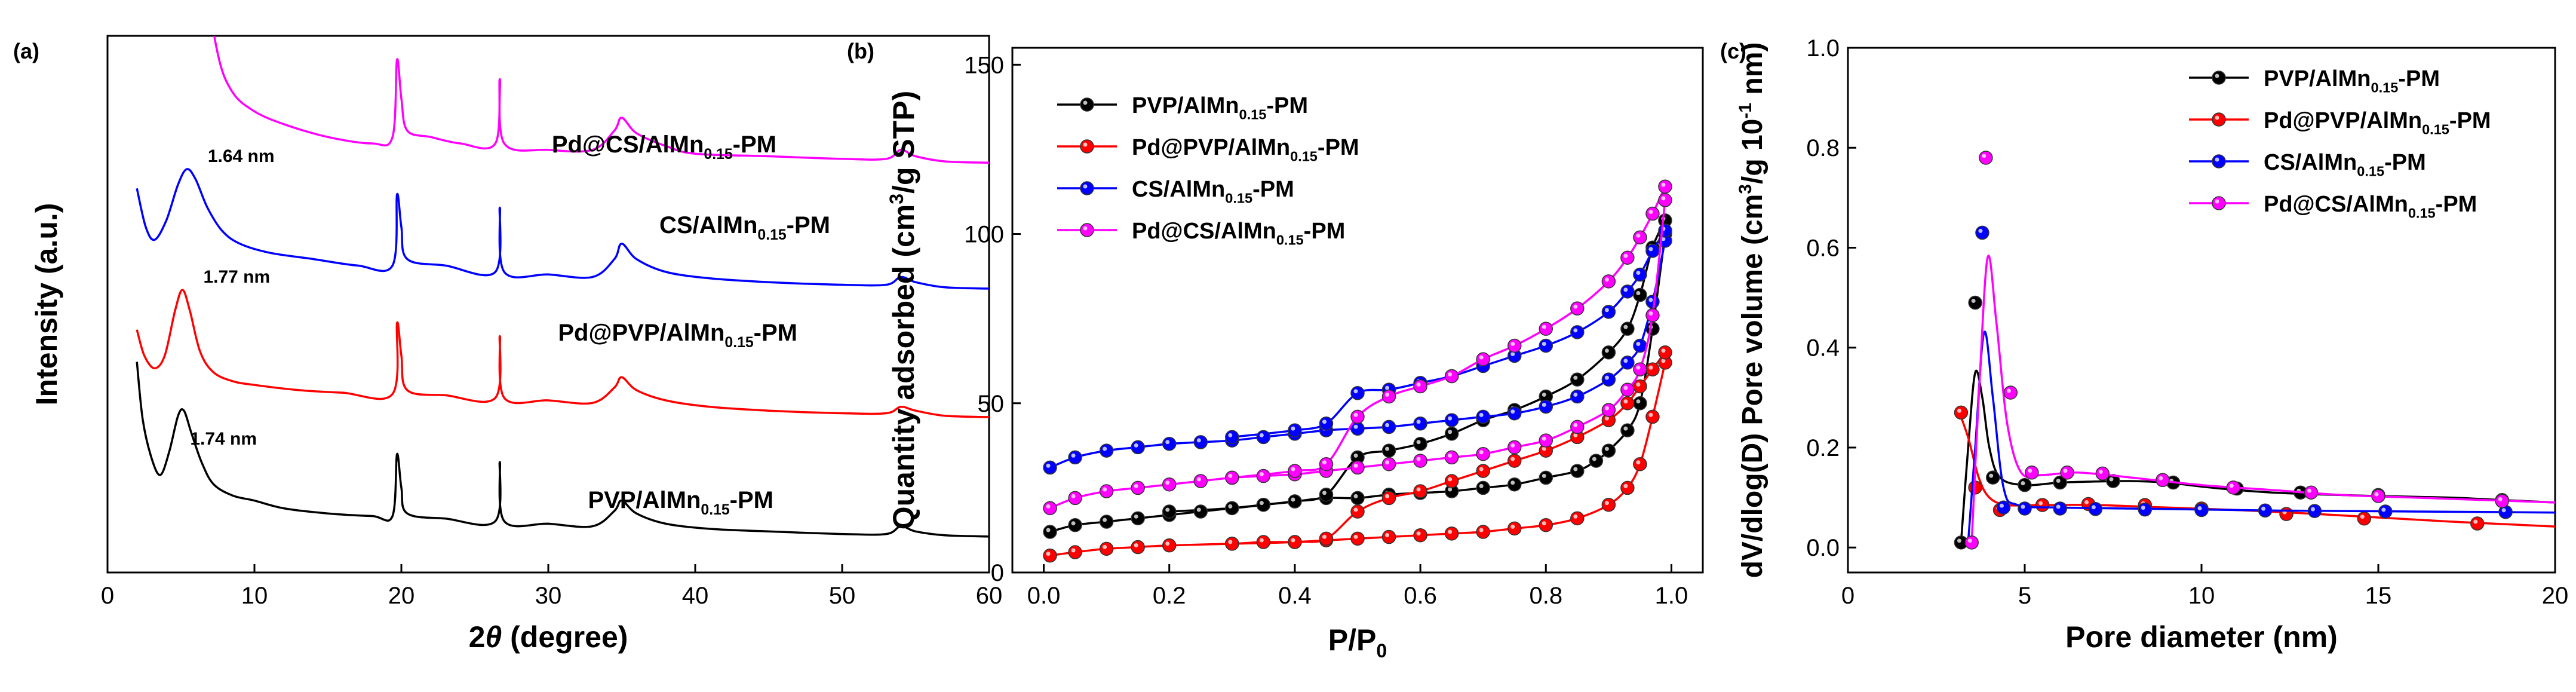 Image resolution: width=2576 pixels, height=692 pixels. I want to click on y-tick-label: 50, so click(992, 404).